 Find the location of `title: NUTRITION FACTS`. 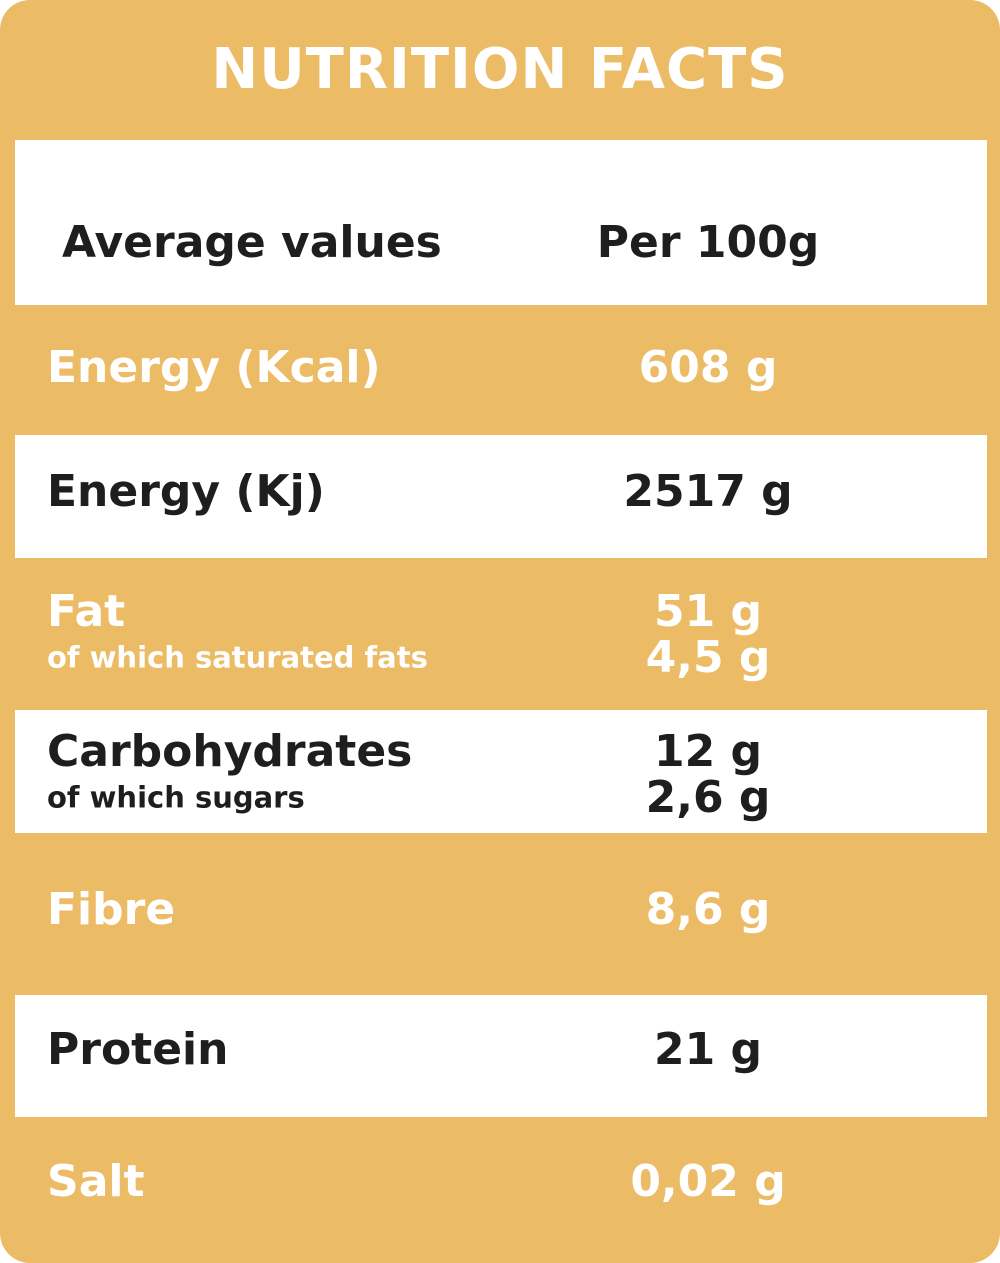

title: NUTRITION FACTS is located at coordinates (500, 69).